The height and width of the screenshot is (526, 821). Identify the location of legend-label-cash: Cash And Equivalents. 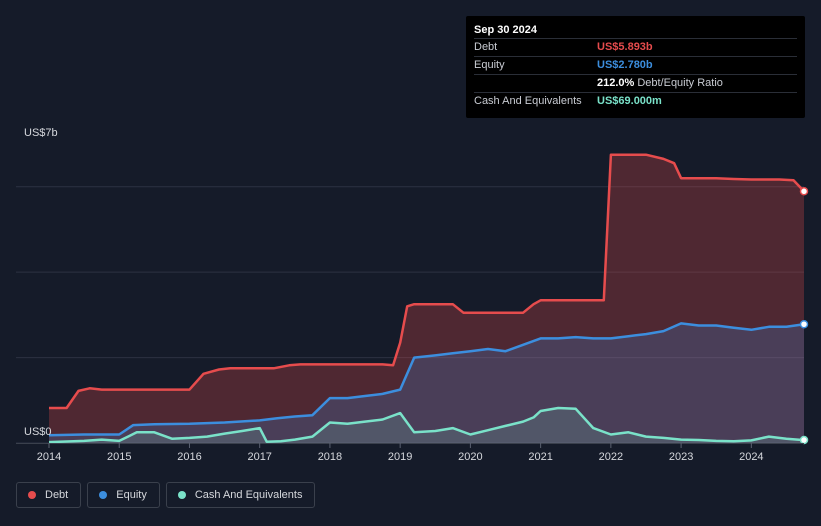
(248, 495).